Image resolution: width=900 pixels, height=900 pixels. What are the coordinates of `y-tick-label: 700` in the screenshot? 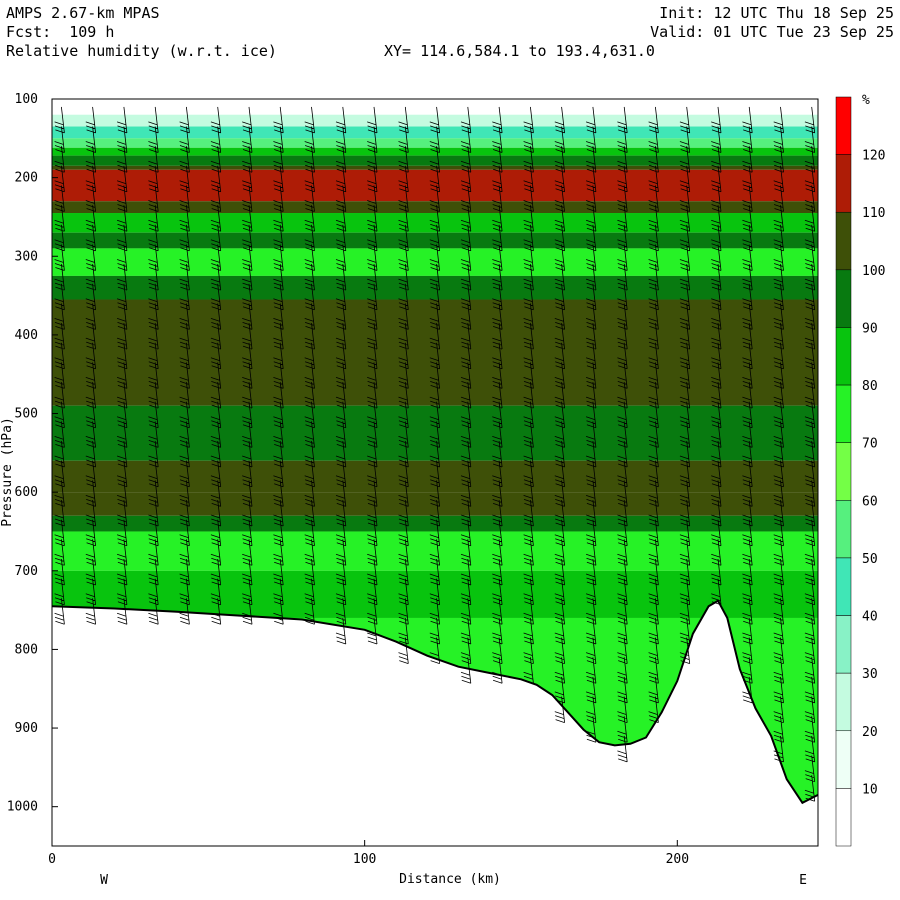 It's located at (26, 571).